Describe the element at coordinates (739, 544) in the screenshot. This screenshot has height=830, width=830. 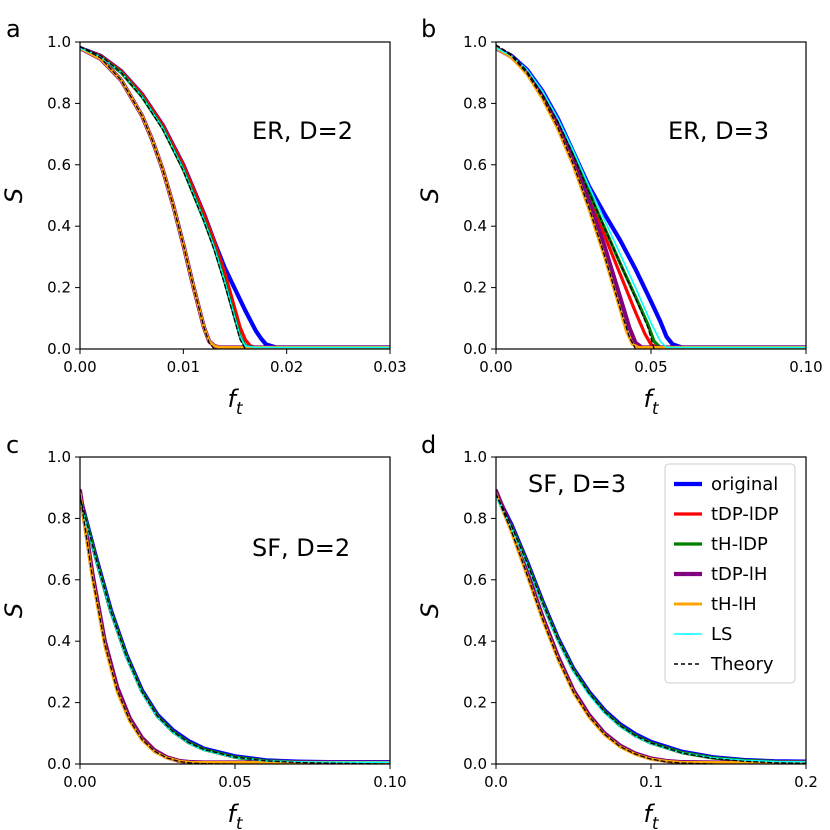
I see `legend-label: tH-lDP` at that location.